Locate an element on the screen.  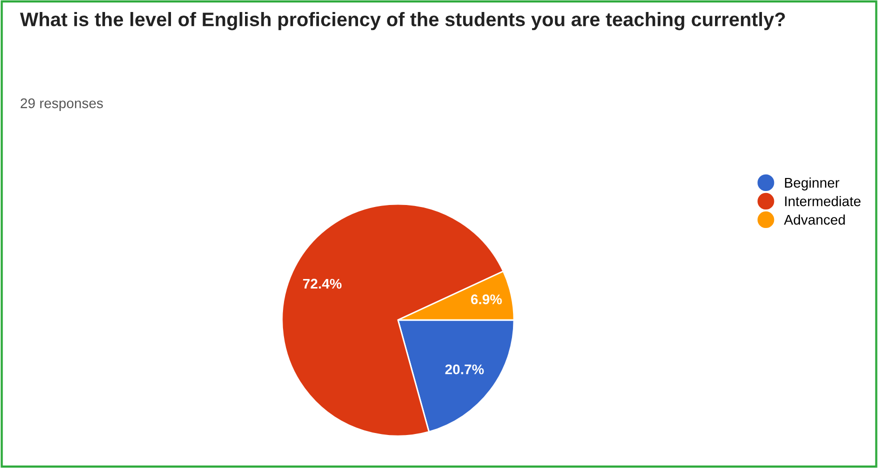
text: 29 responses is located at coordinates (61, 104).